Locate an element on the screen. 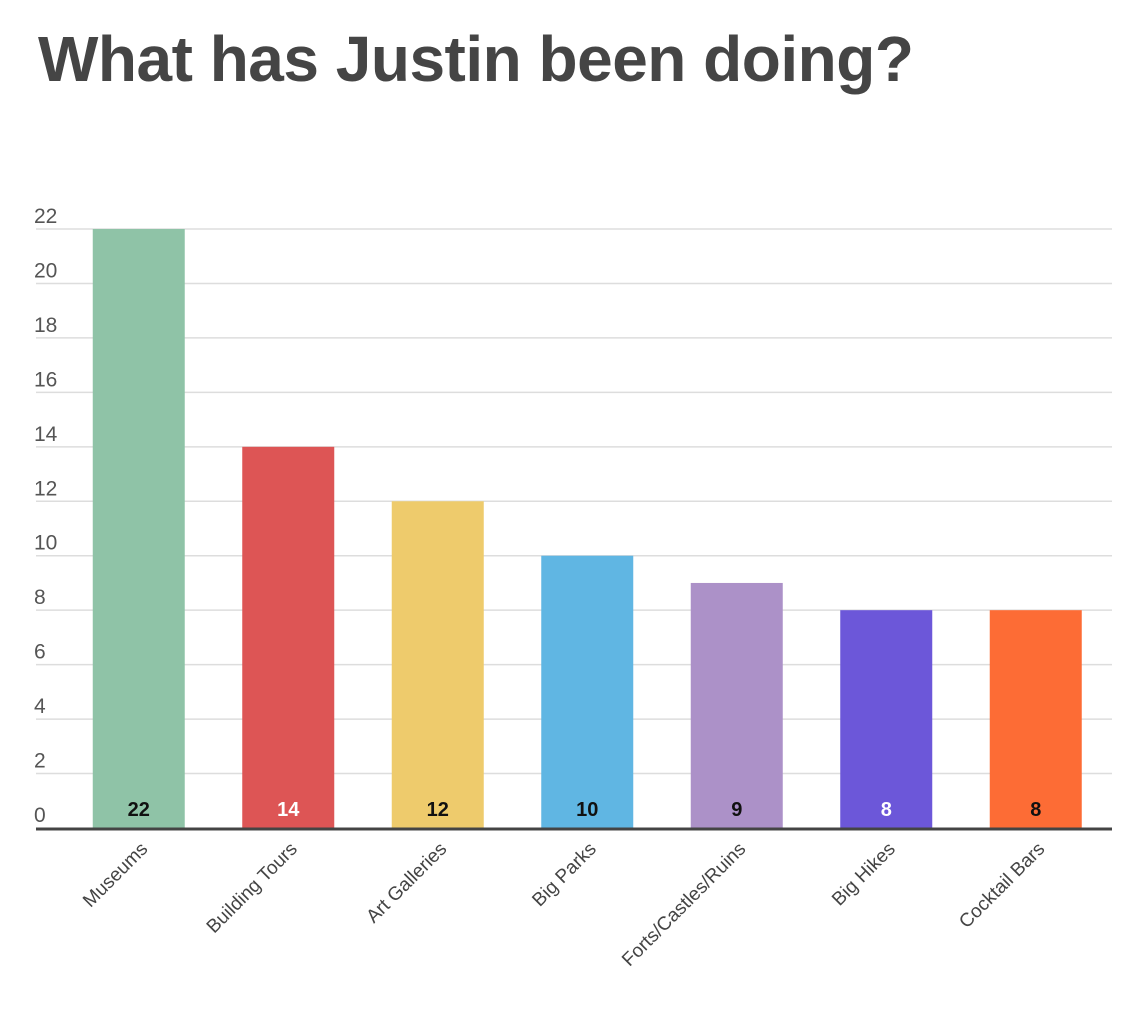 This screenshot has height=1029, width=1125. x-tick-label: Big Hikes is located at coordinates (864, 875).